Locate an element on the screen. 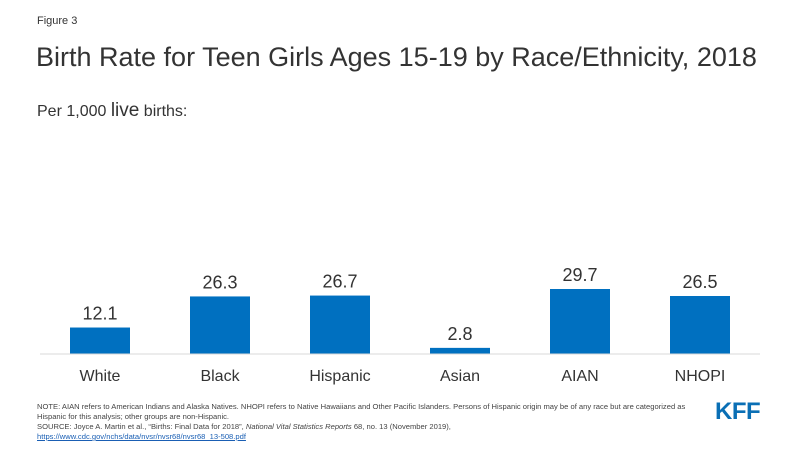 The height and width of the screenshot is (450, 800). bar-white is located at coordinates (100, 340).